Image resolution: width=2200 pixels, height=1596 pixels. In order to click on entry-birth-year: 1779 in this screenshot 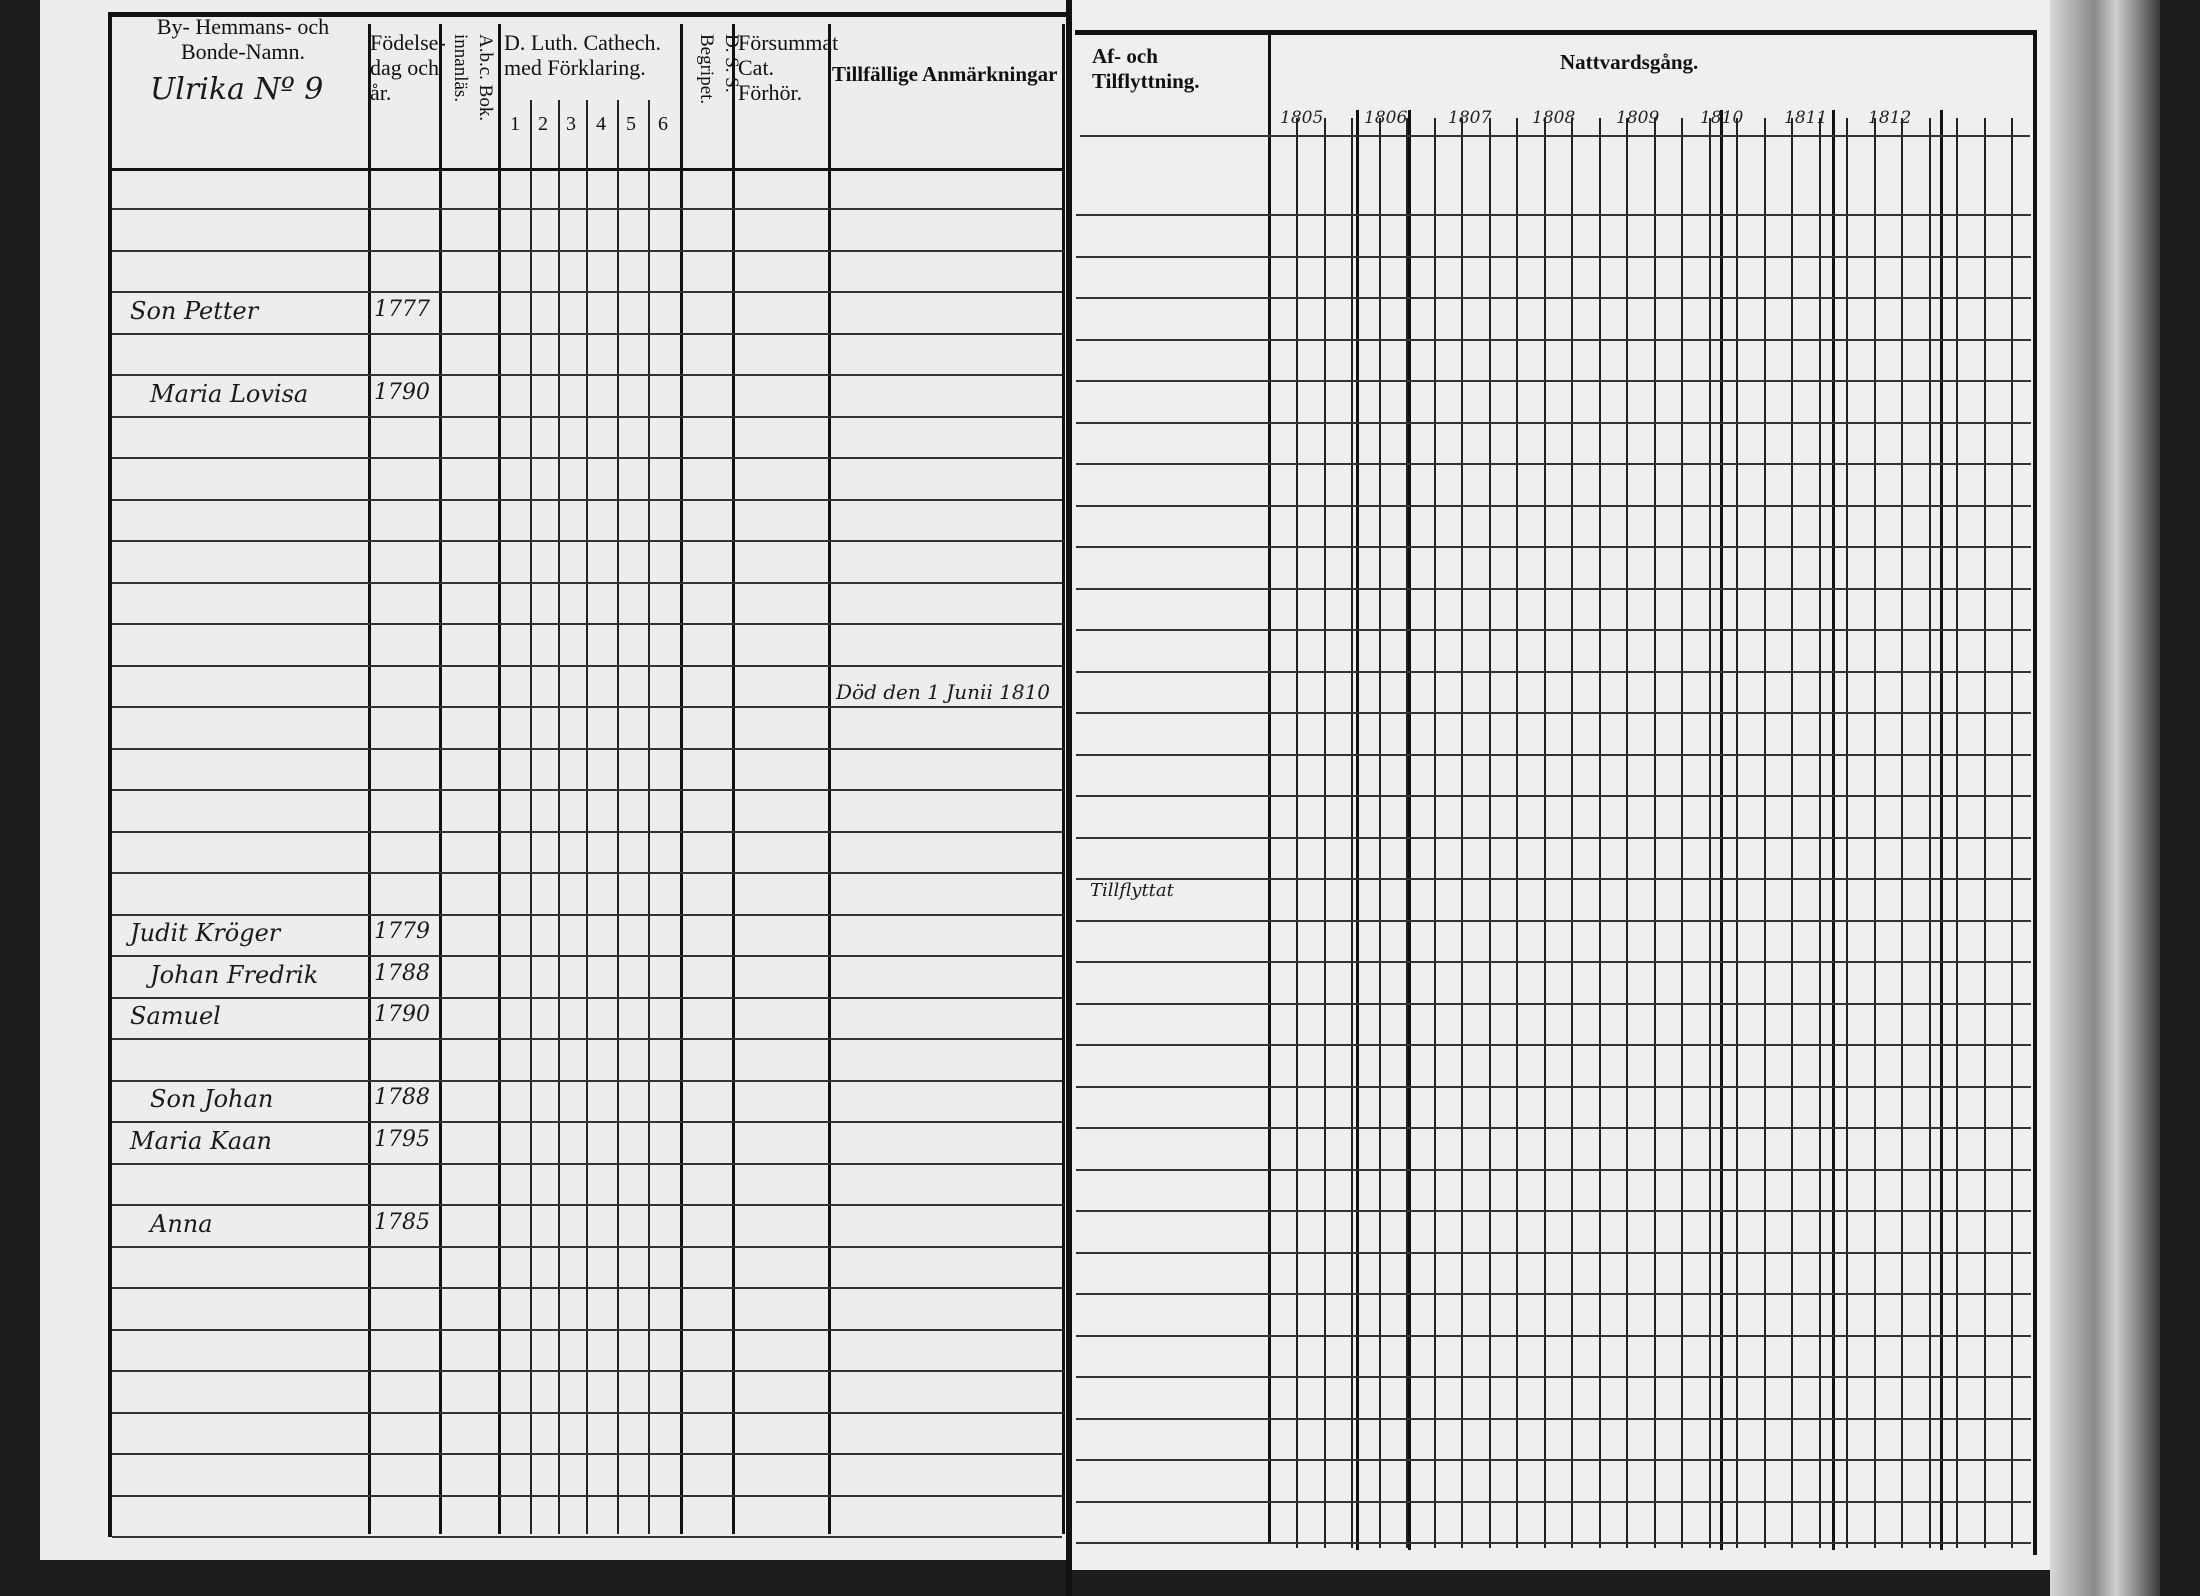, I will do `click(402, 931)`.